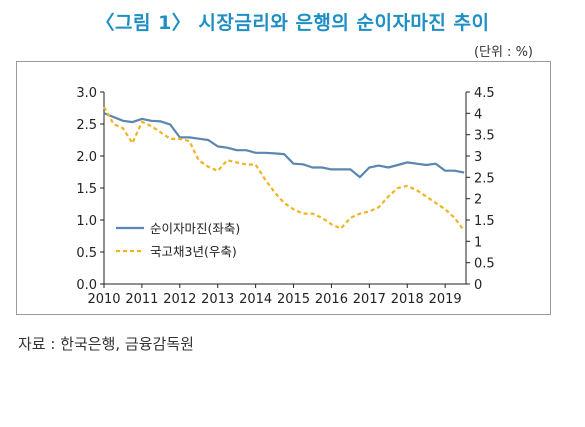  Describe the element at coordinates (484, 136) in the screenshot. I see `right-tick-label: 3.5` at that location.